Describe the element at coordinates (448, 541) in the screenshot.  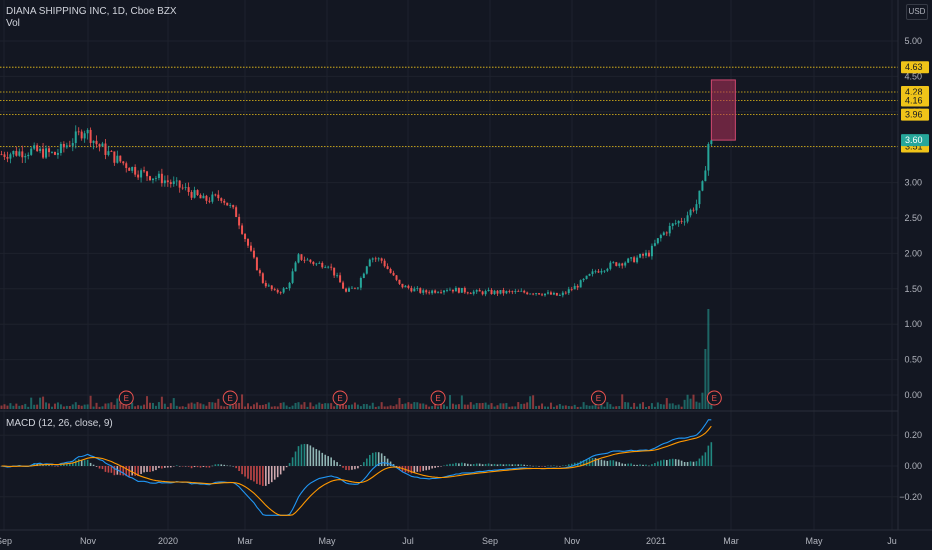
I see `time-axis: Sep Nov 2020 Mar May Jul Sep Nov 2021 Mar May Ju` at that location.